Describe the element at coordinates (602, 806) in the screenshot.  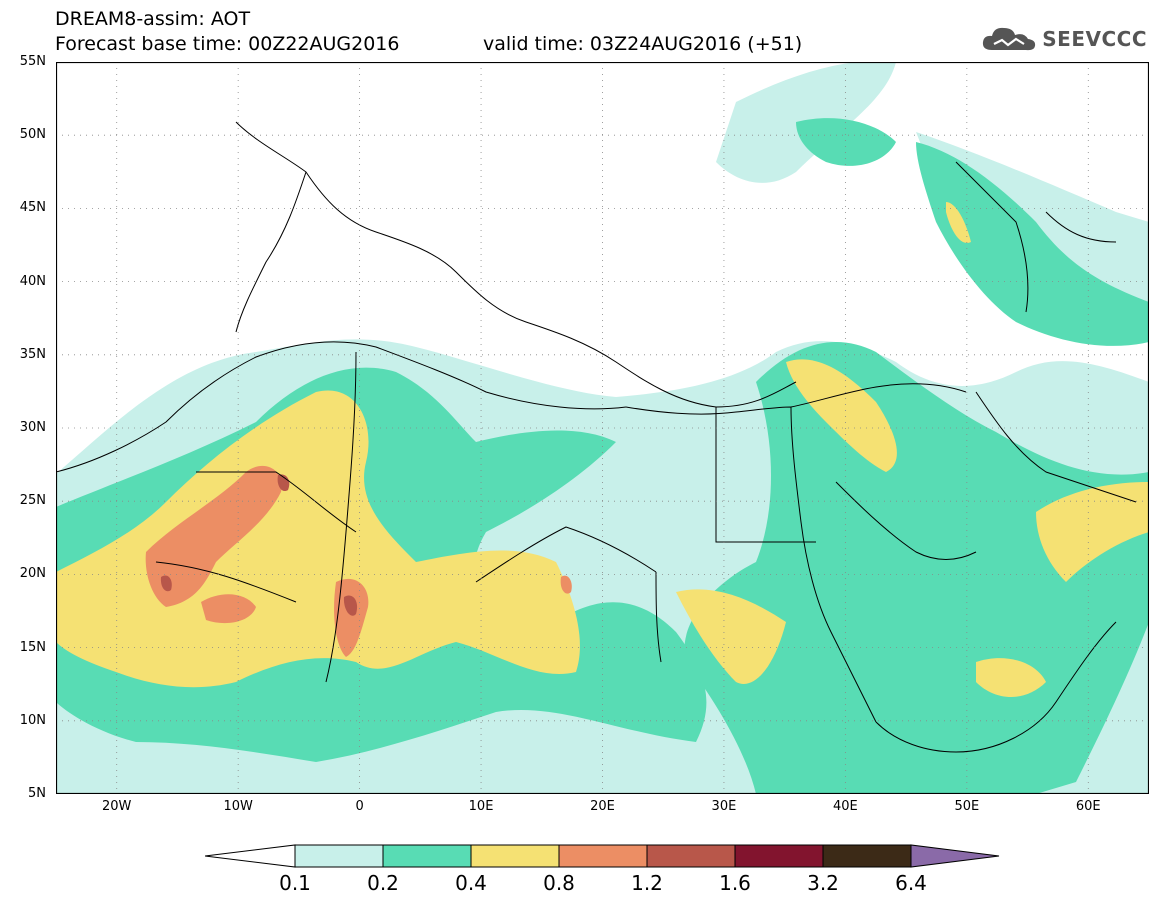
I see `lon-label: 20E` at that location.